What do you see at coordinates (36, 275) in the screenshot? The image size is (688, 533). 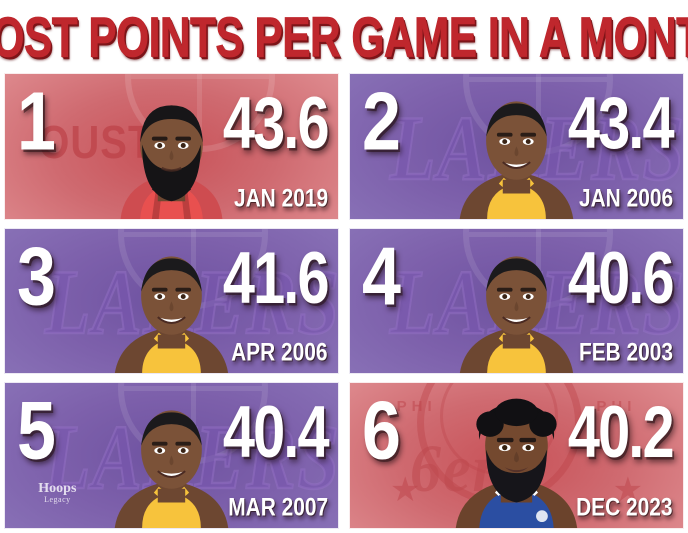 I see `rank-number: 3` at bounding box center [36, 275].